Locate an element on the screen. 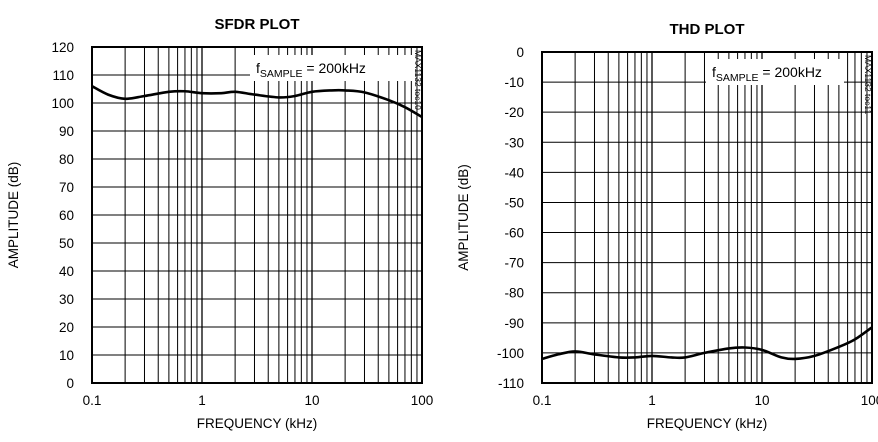  chart-1-y-tick-label: 40 is located at coordinates (66, 271).